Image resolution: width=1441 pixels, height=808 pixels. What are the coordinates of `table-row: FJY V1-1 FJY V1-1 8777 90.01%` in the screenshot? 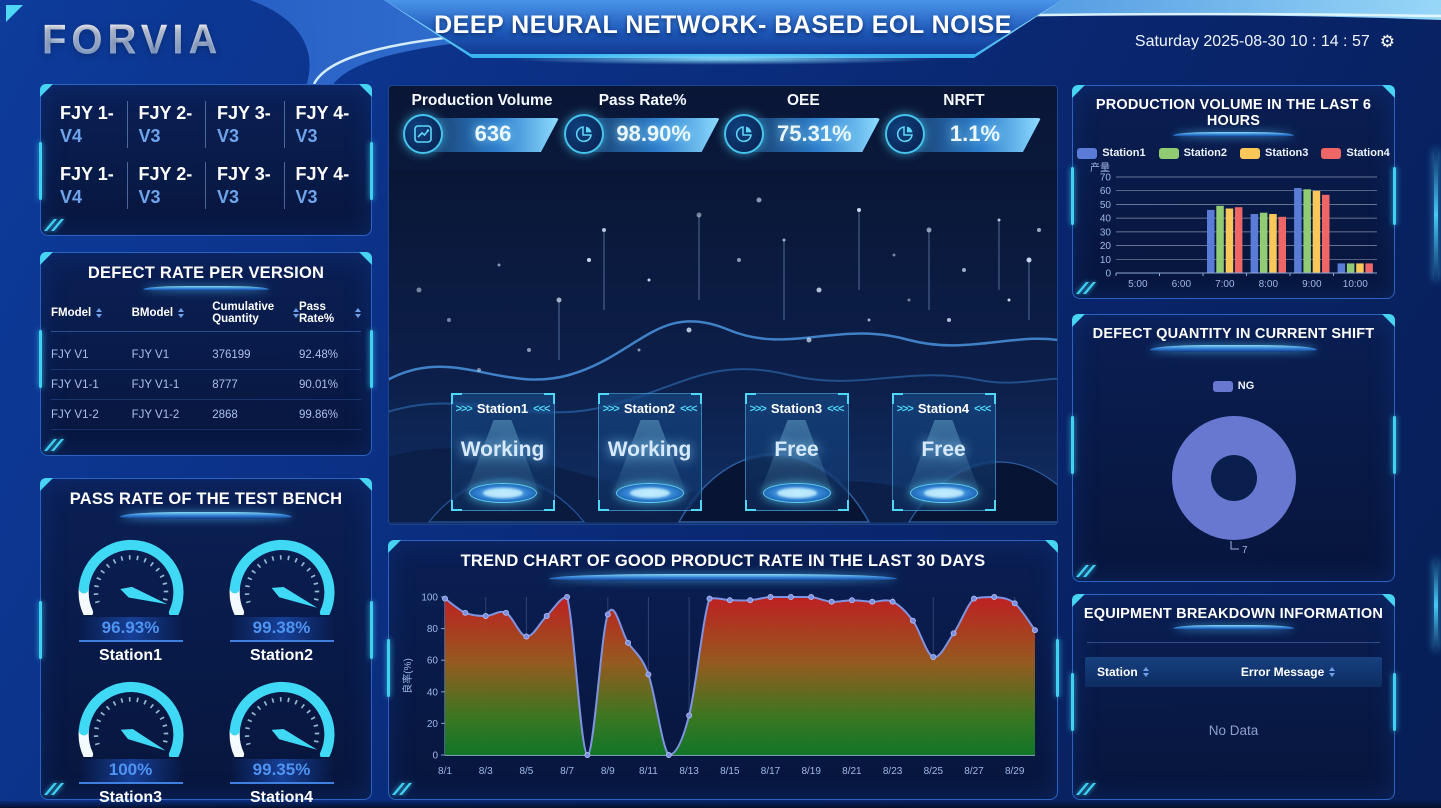 It's located at (206, 385).